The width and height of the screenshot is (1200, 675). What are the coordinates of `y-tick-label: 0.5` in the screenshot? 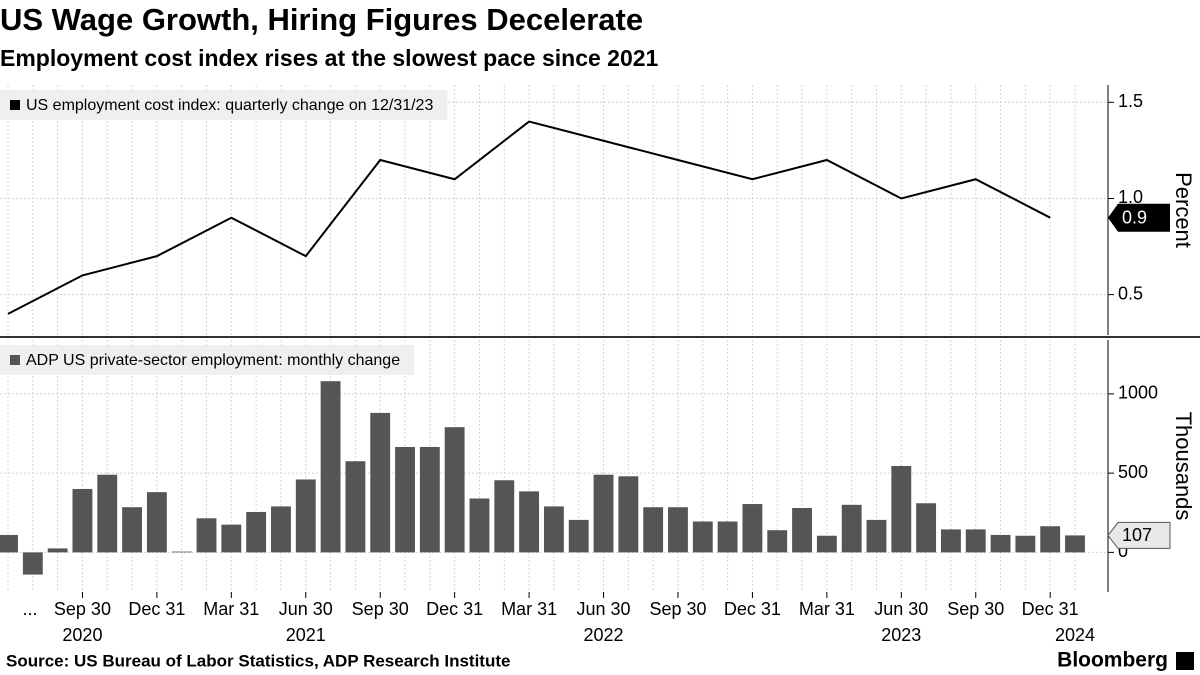 It's located at (1130, 293).